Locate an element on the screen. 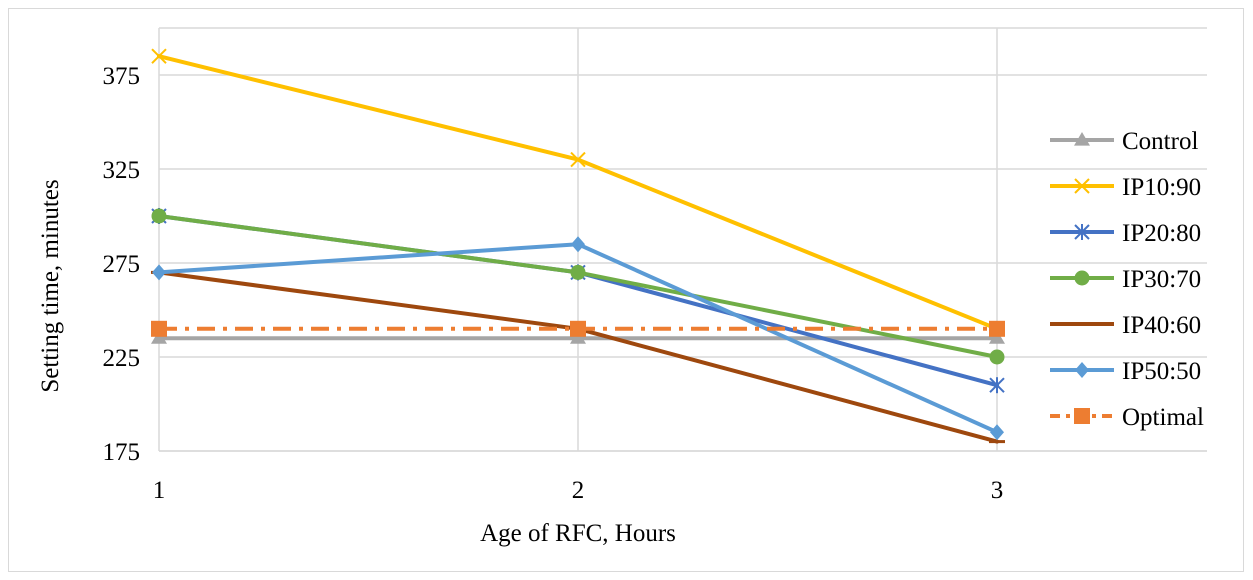  legend-item: IP40:60 is located at coordinates (1125, 325).